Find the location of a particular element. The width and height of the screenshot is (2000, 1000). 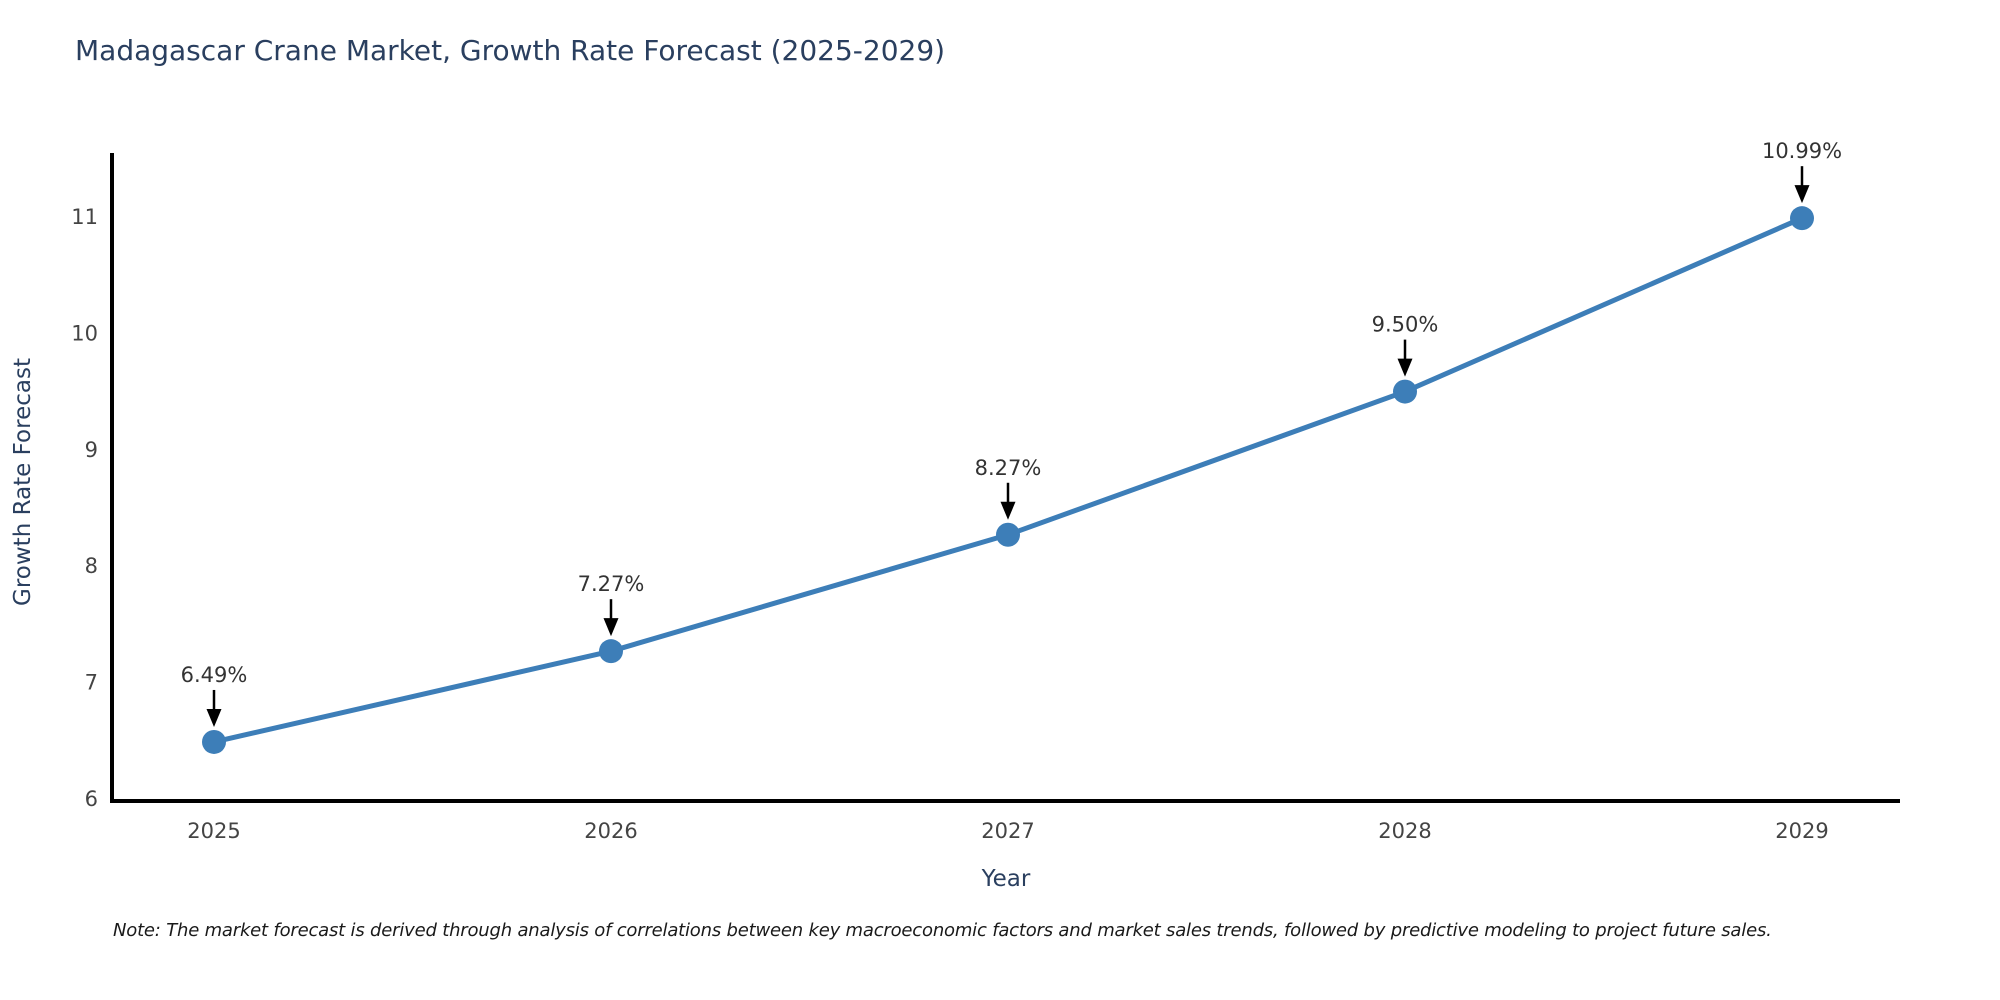

x-tick-label: 2025 is located at coordinates (213, 831).